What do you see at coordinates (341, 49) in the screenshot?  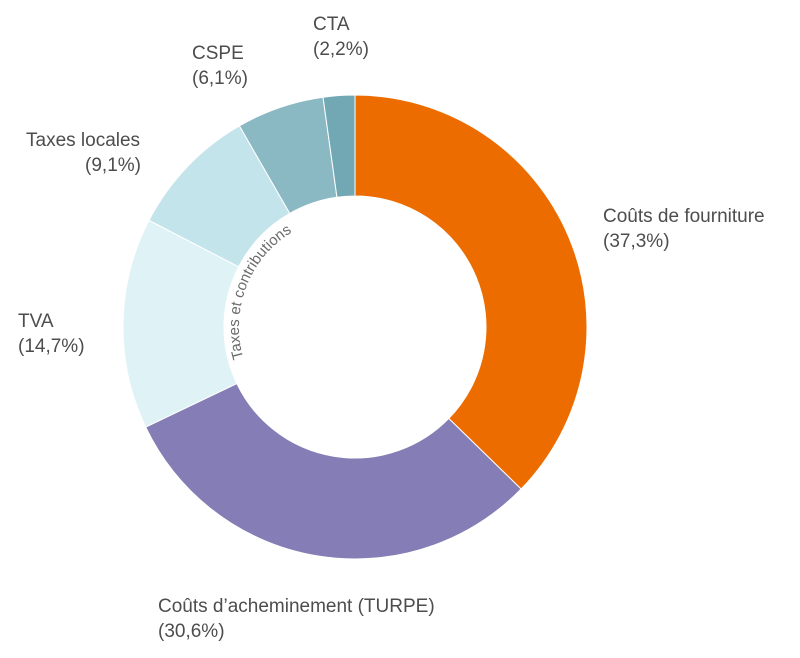 I see `value-cta: (2,2%)` at bounding box center [341, 49].